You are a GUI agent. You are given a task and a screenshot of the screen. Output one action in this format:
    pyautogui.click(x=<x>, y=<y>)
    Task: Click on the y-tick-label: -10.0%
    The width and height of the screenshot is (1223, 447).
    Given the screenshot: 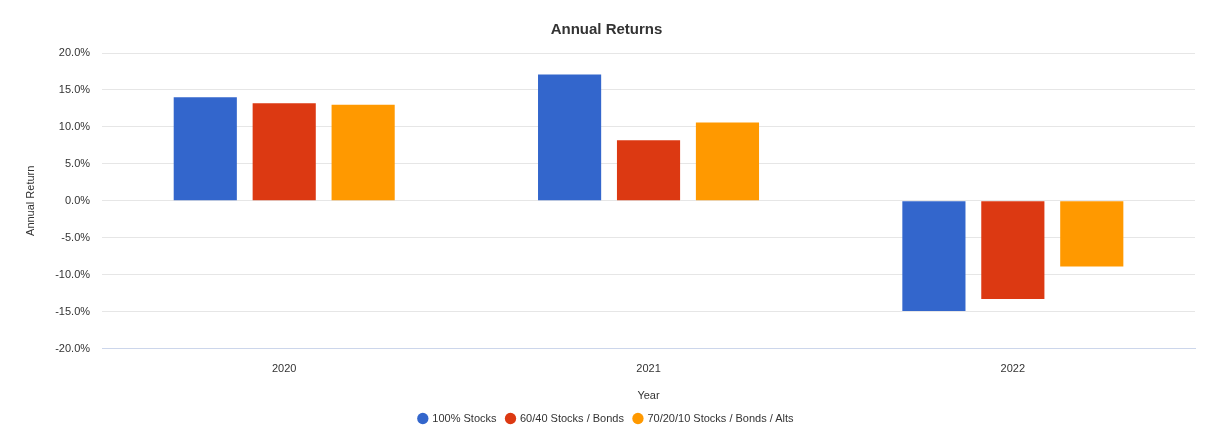 What is the action you would take?
    pyautogui.click(x=73, y=273)
    